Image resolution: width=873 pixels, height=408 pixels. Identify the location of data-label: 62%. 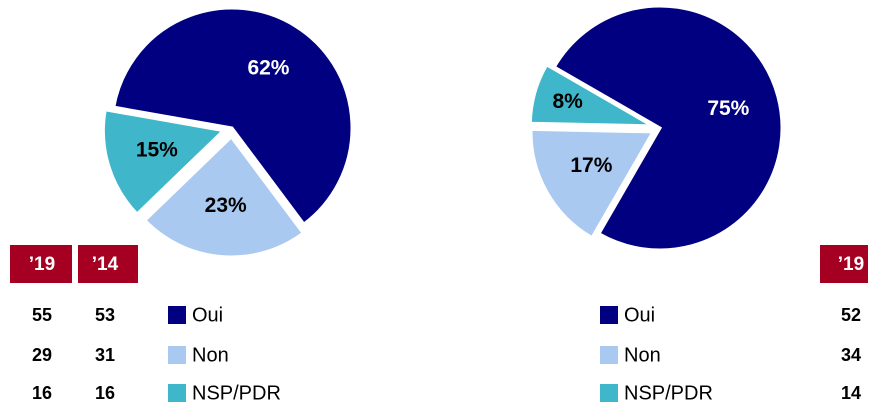
(268, 67).